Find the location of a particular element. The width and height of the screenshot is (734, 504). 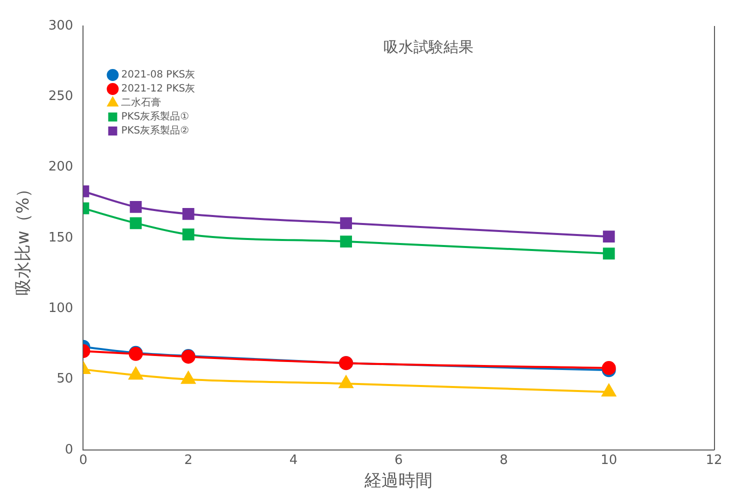

x-axis-title: 経過時間 is located at coordinates (398, 481).